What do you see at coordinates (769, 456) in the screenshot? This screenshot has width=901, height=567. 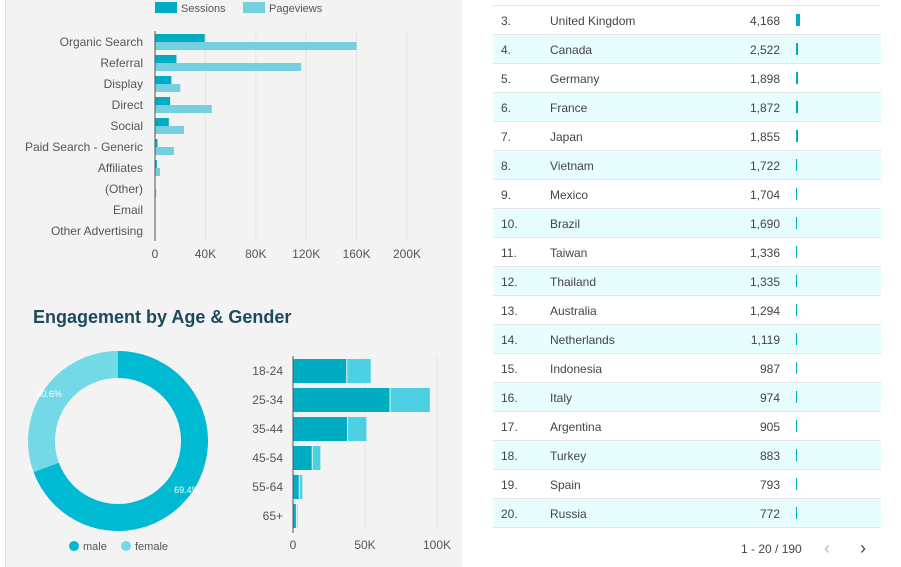 I see `sessions-value: 883` at bounding box center [769, 456].